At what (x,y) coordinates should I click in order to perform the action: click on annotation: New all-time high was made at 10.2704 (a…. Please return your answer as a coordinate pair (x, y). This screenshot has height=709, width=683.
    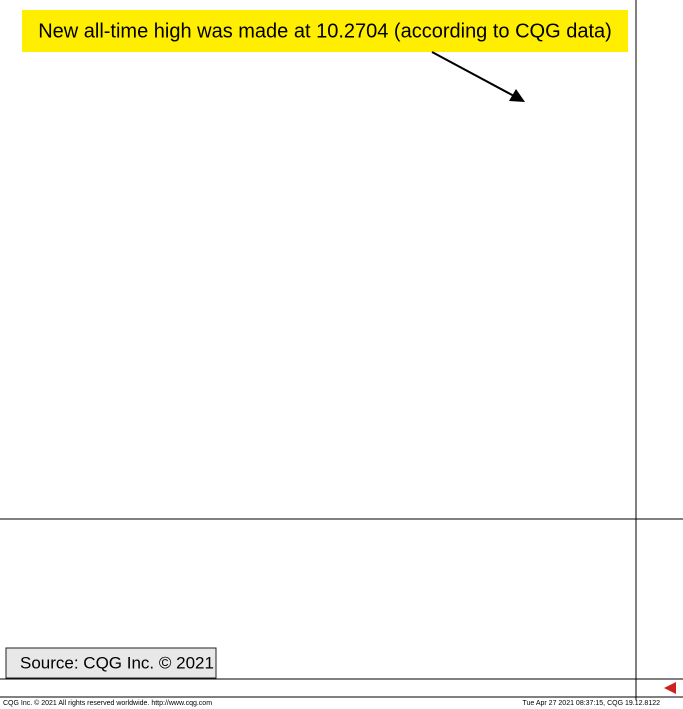
    Looking at the image, I should click on (325, 31).